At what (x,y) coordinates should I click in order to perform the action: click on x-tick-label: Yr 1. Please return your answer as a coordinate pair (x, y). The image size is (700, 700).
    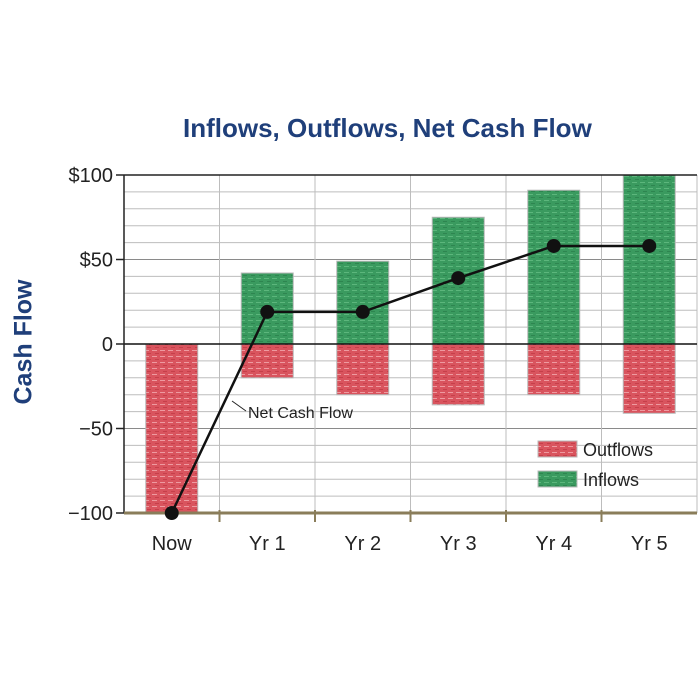
    Looking at the image, I should click on (267, 544).